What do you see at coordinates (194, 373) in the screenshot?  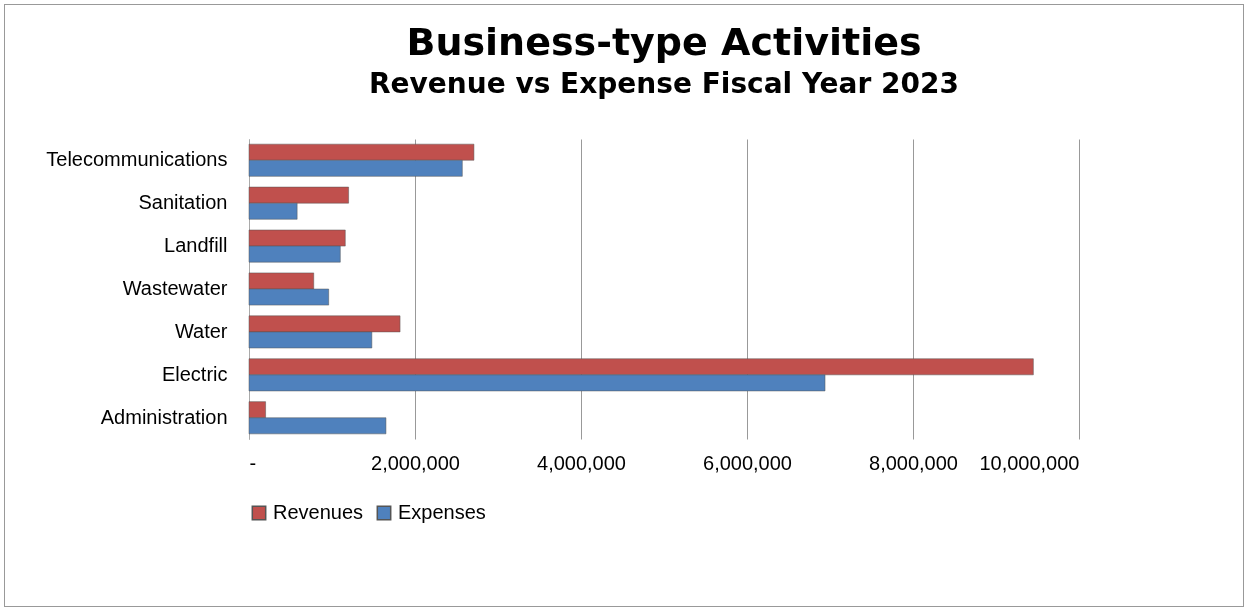 I see `y-tick-label: Electric` at bounding box center [194, 373].